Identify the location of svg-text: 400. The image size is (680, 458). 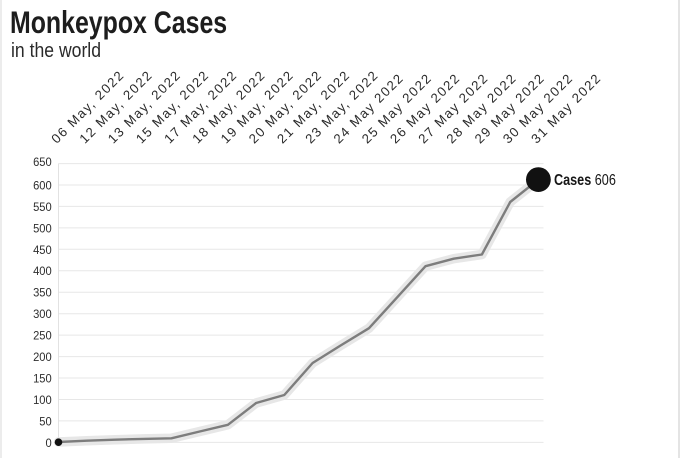
(42, 272).